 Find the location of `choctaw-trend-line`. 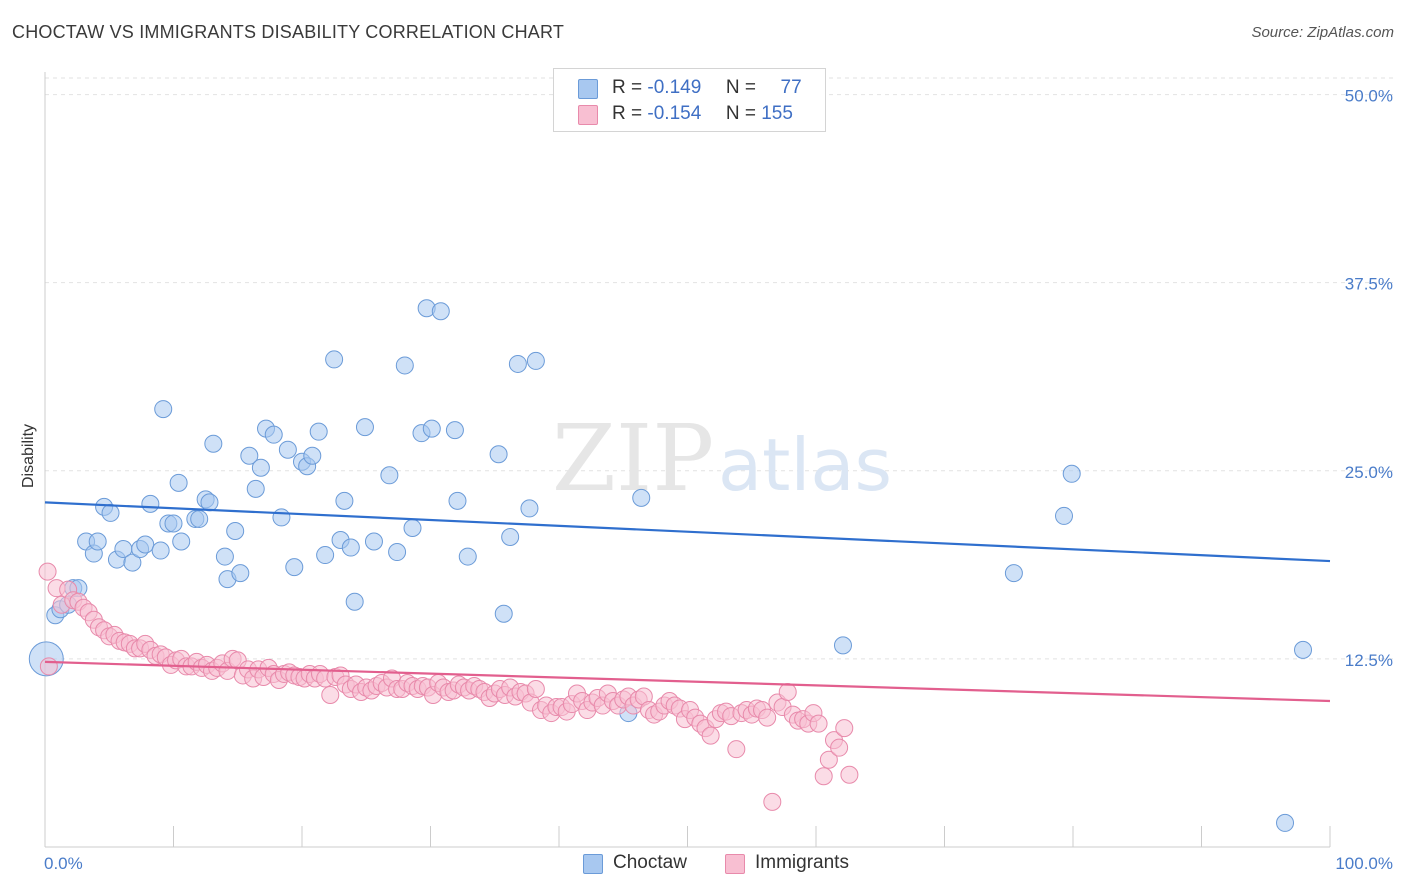

choctaw-trend-line is located at coordinates (687, 532).